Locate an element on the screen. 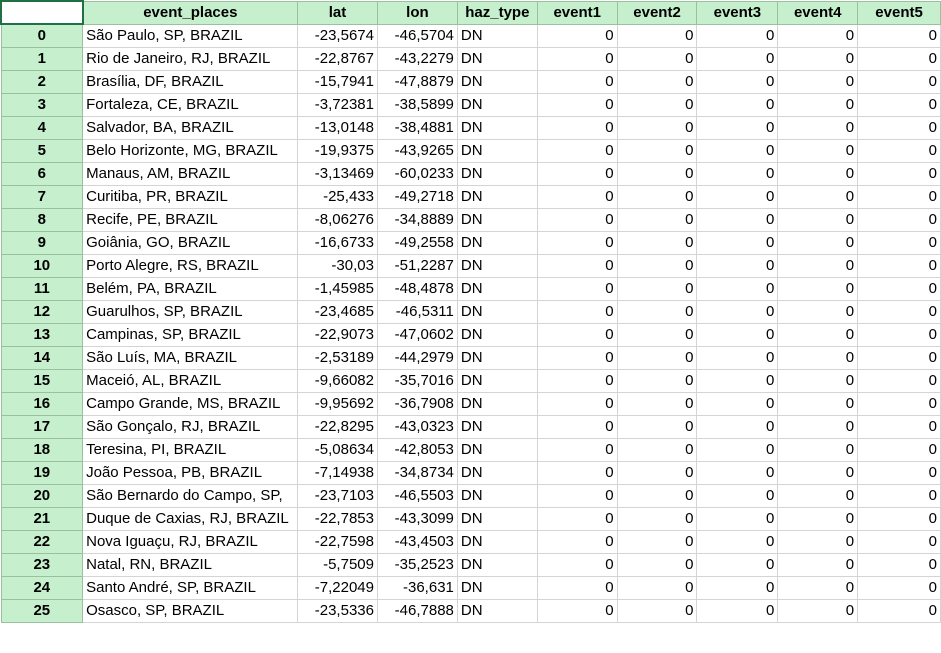 Image resolution: width=941 pixels, height=653 pixels. lat-cell: -5,08634 is located at coordinates (337, 449).